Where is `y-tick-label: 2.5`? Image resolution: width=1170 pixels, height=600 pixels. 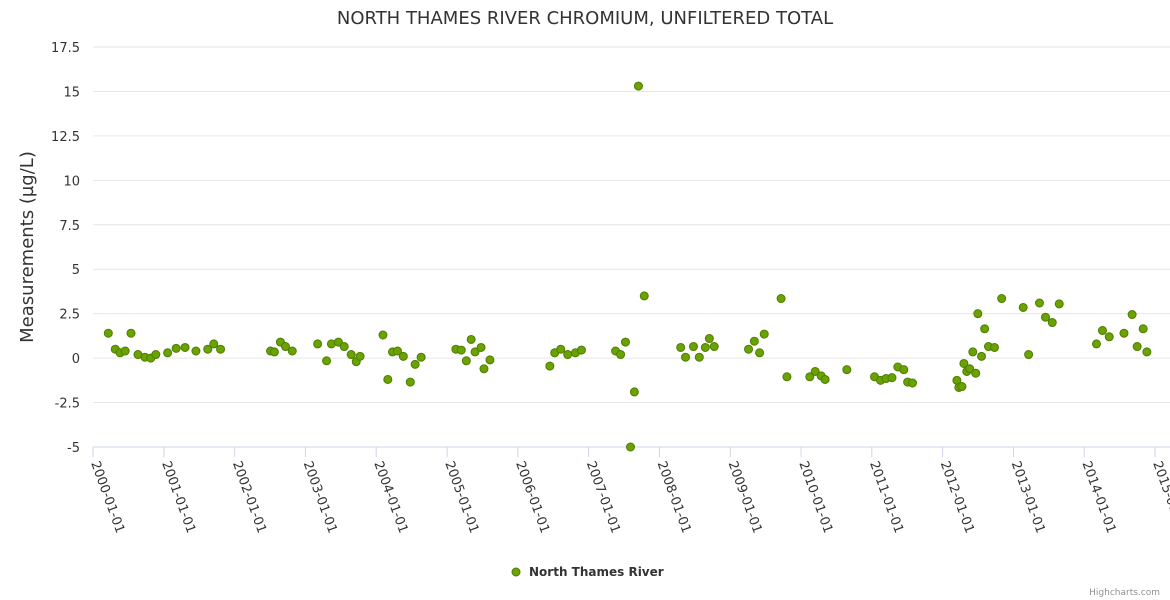 y-tick-label: 2.5 is located at coordinates (69, 315).